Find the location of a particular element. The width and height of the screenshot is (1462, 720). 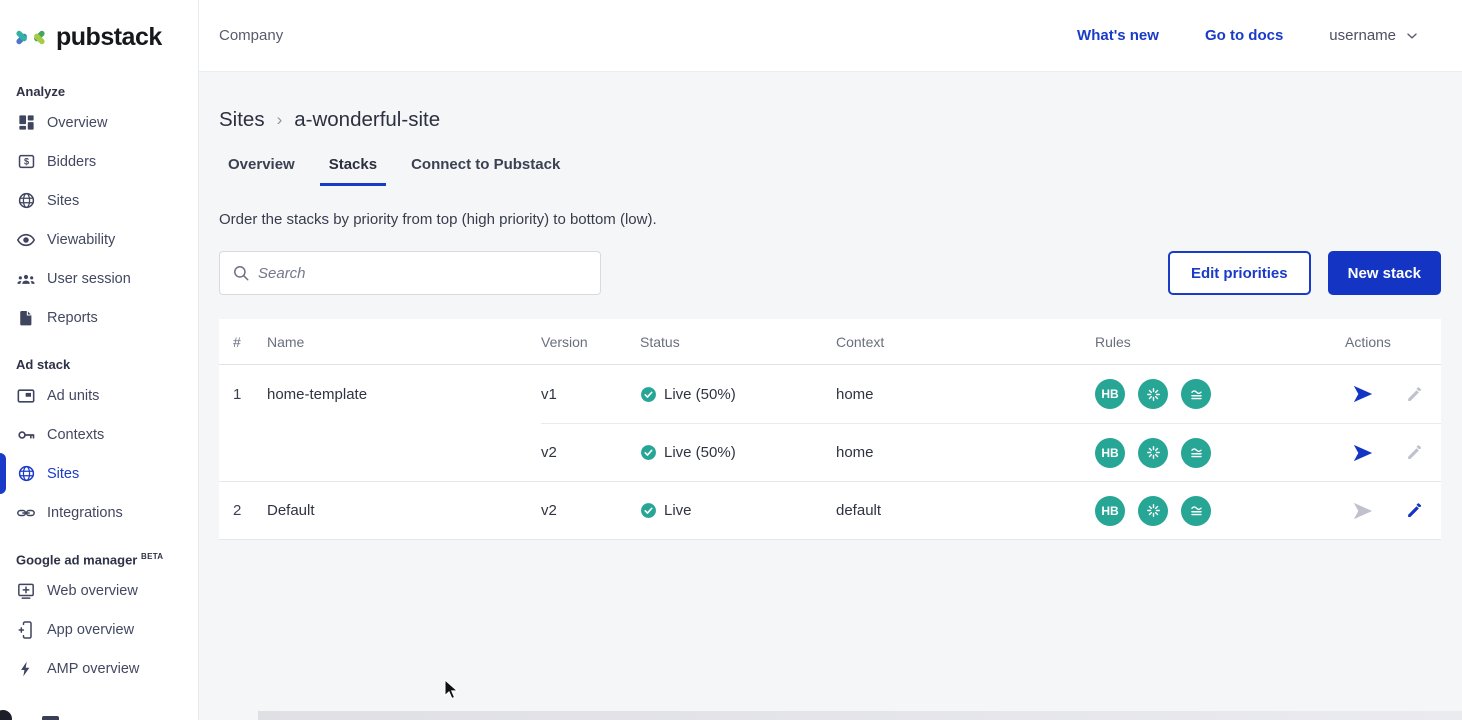

cutoff-sidebar-item is located at coordinates (50, 718).